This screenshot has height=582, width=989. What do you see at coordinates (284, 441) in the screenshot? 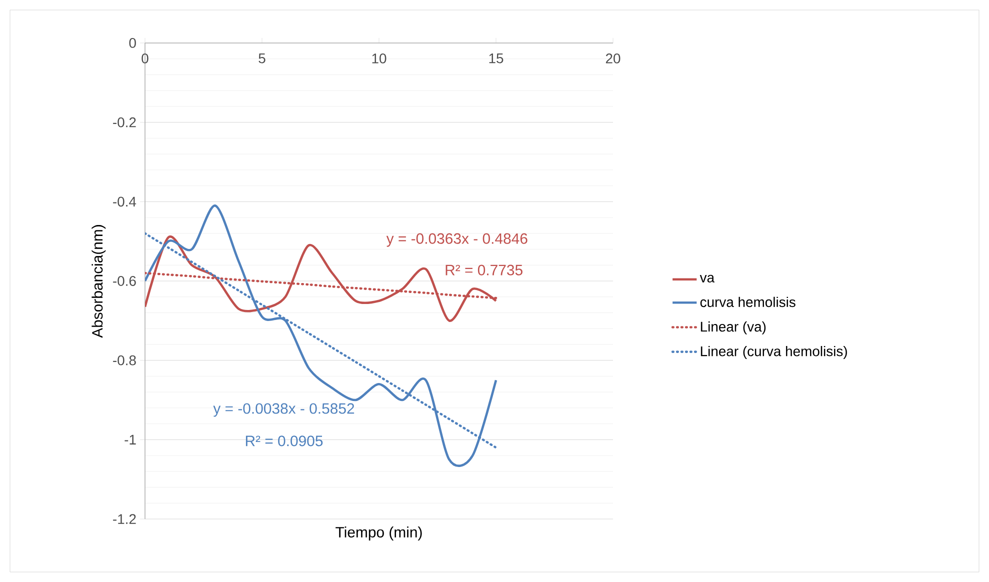
I see `annotation: R² = 0.0905` at bounding box center [284, 441].